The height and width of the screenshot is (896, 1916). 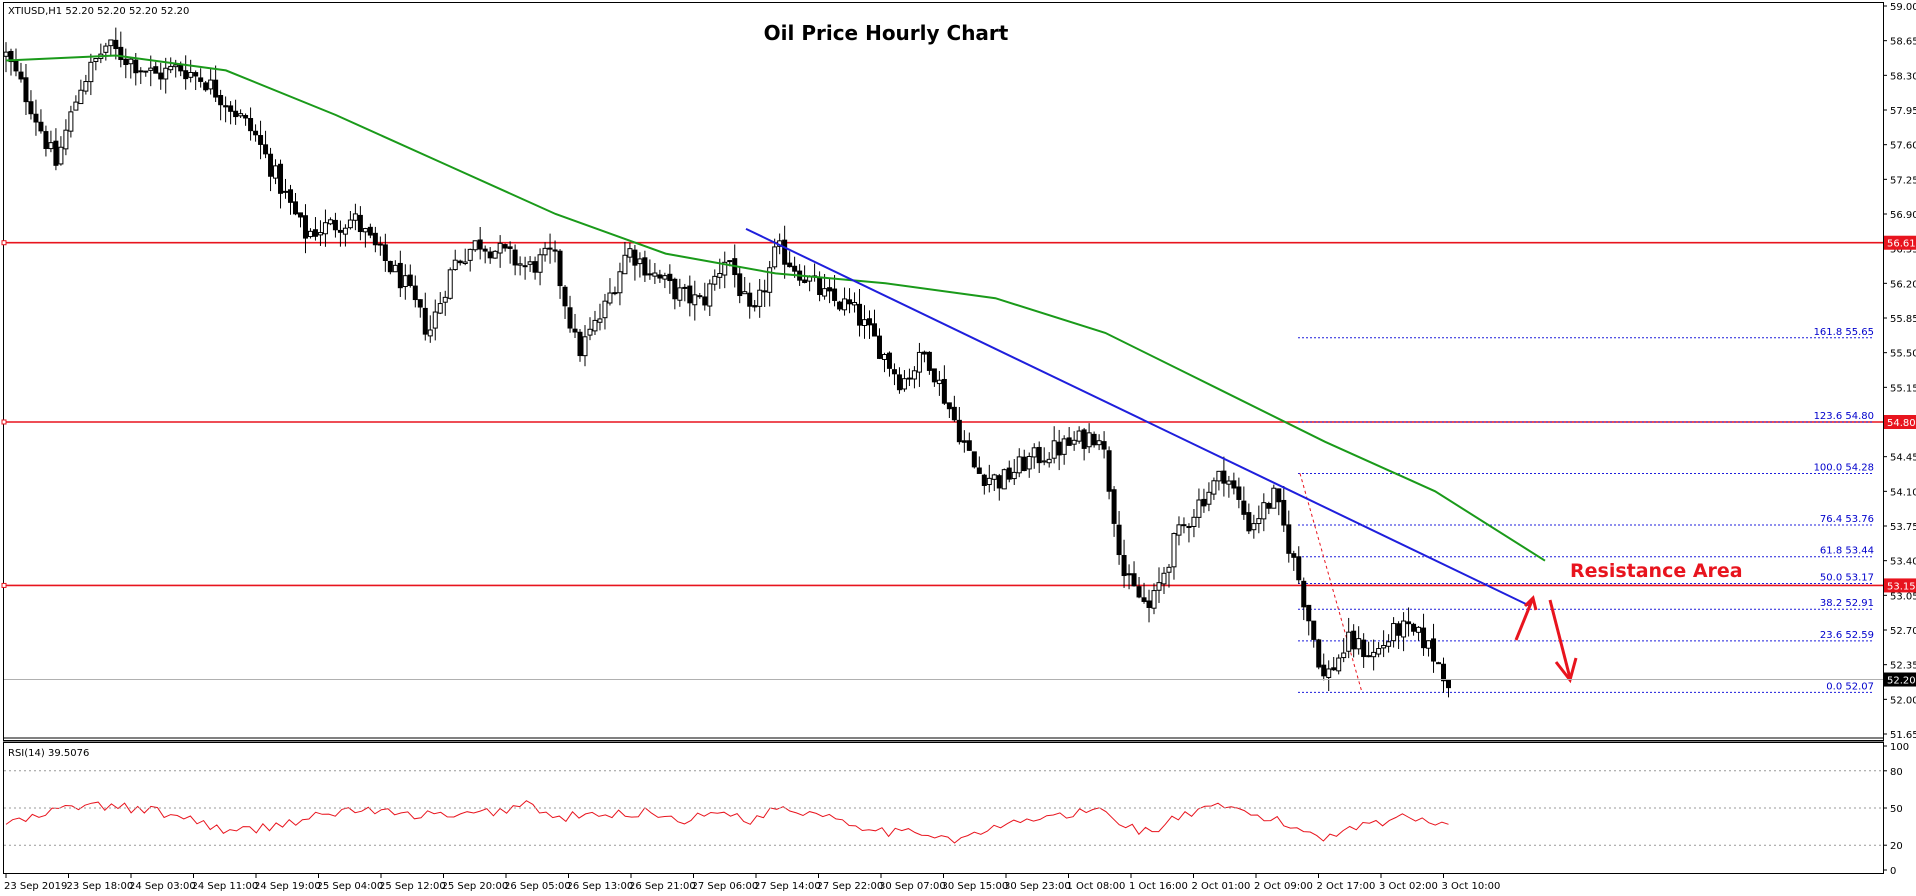 I want to click on y-tick-label: 56.55, so click(x=1903, y=250).